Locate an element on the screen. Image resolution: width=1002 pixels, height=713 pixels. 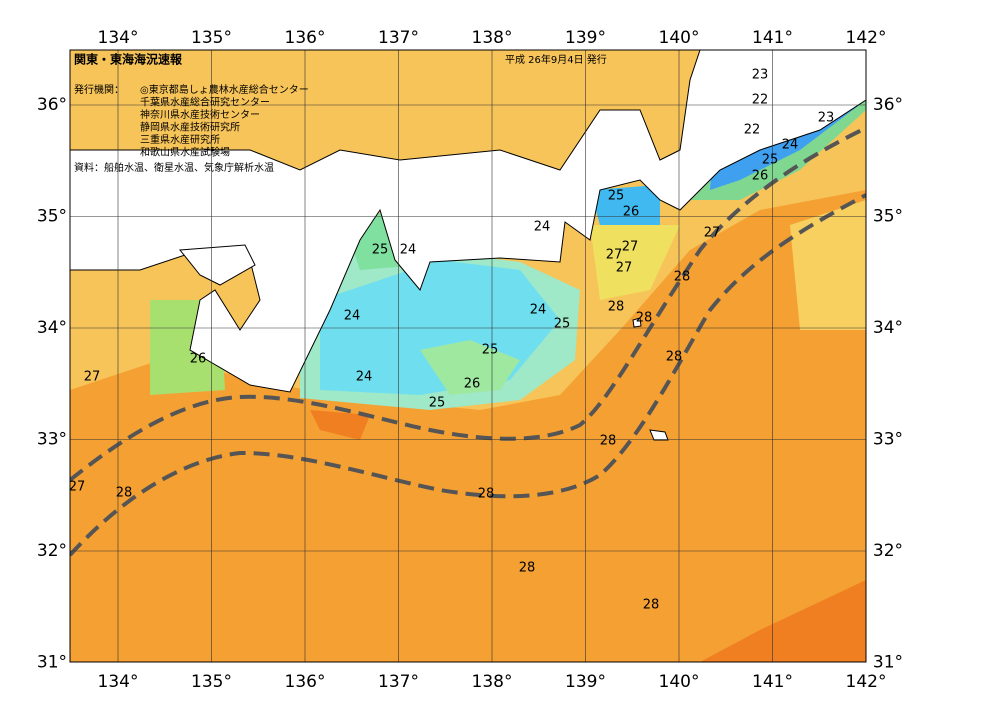
issuer: ◎東京都島しょ農林水産総合センター is located at coordinates (224, 89).